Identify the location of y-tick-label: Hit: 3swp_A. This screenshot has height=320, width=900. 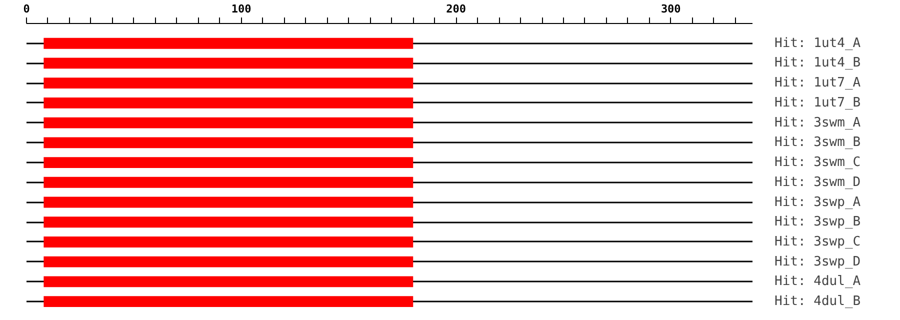
(817, 202).